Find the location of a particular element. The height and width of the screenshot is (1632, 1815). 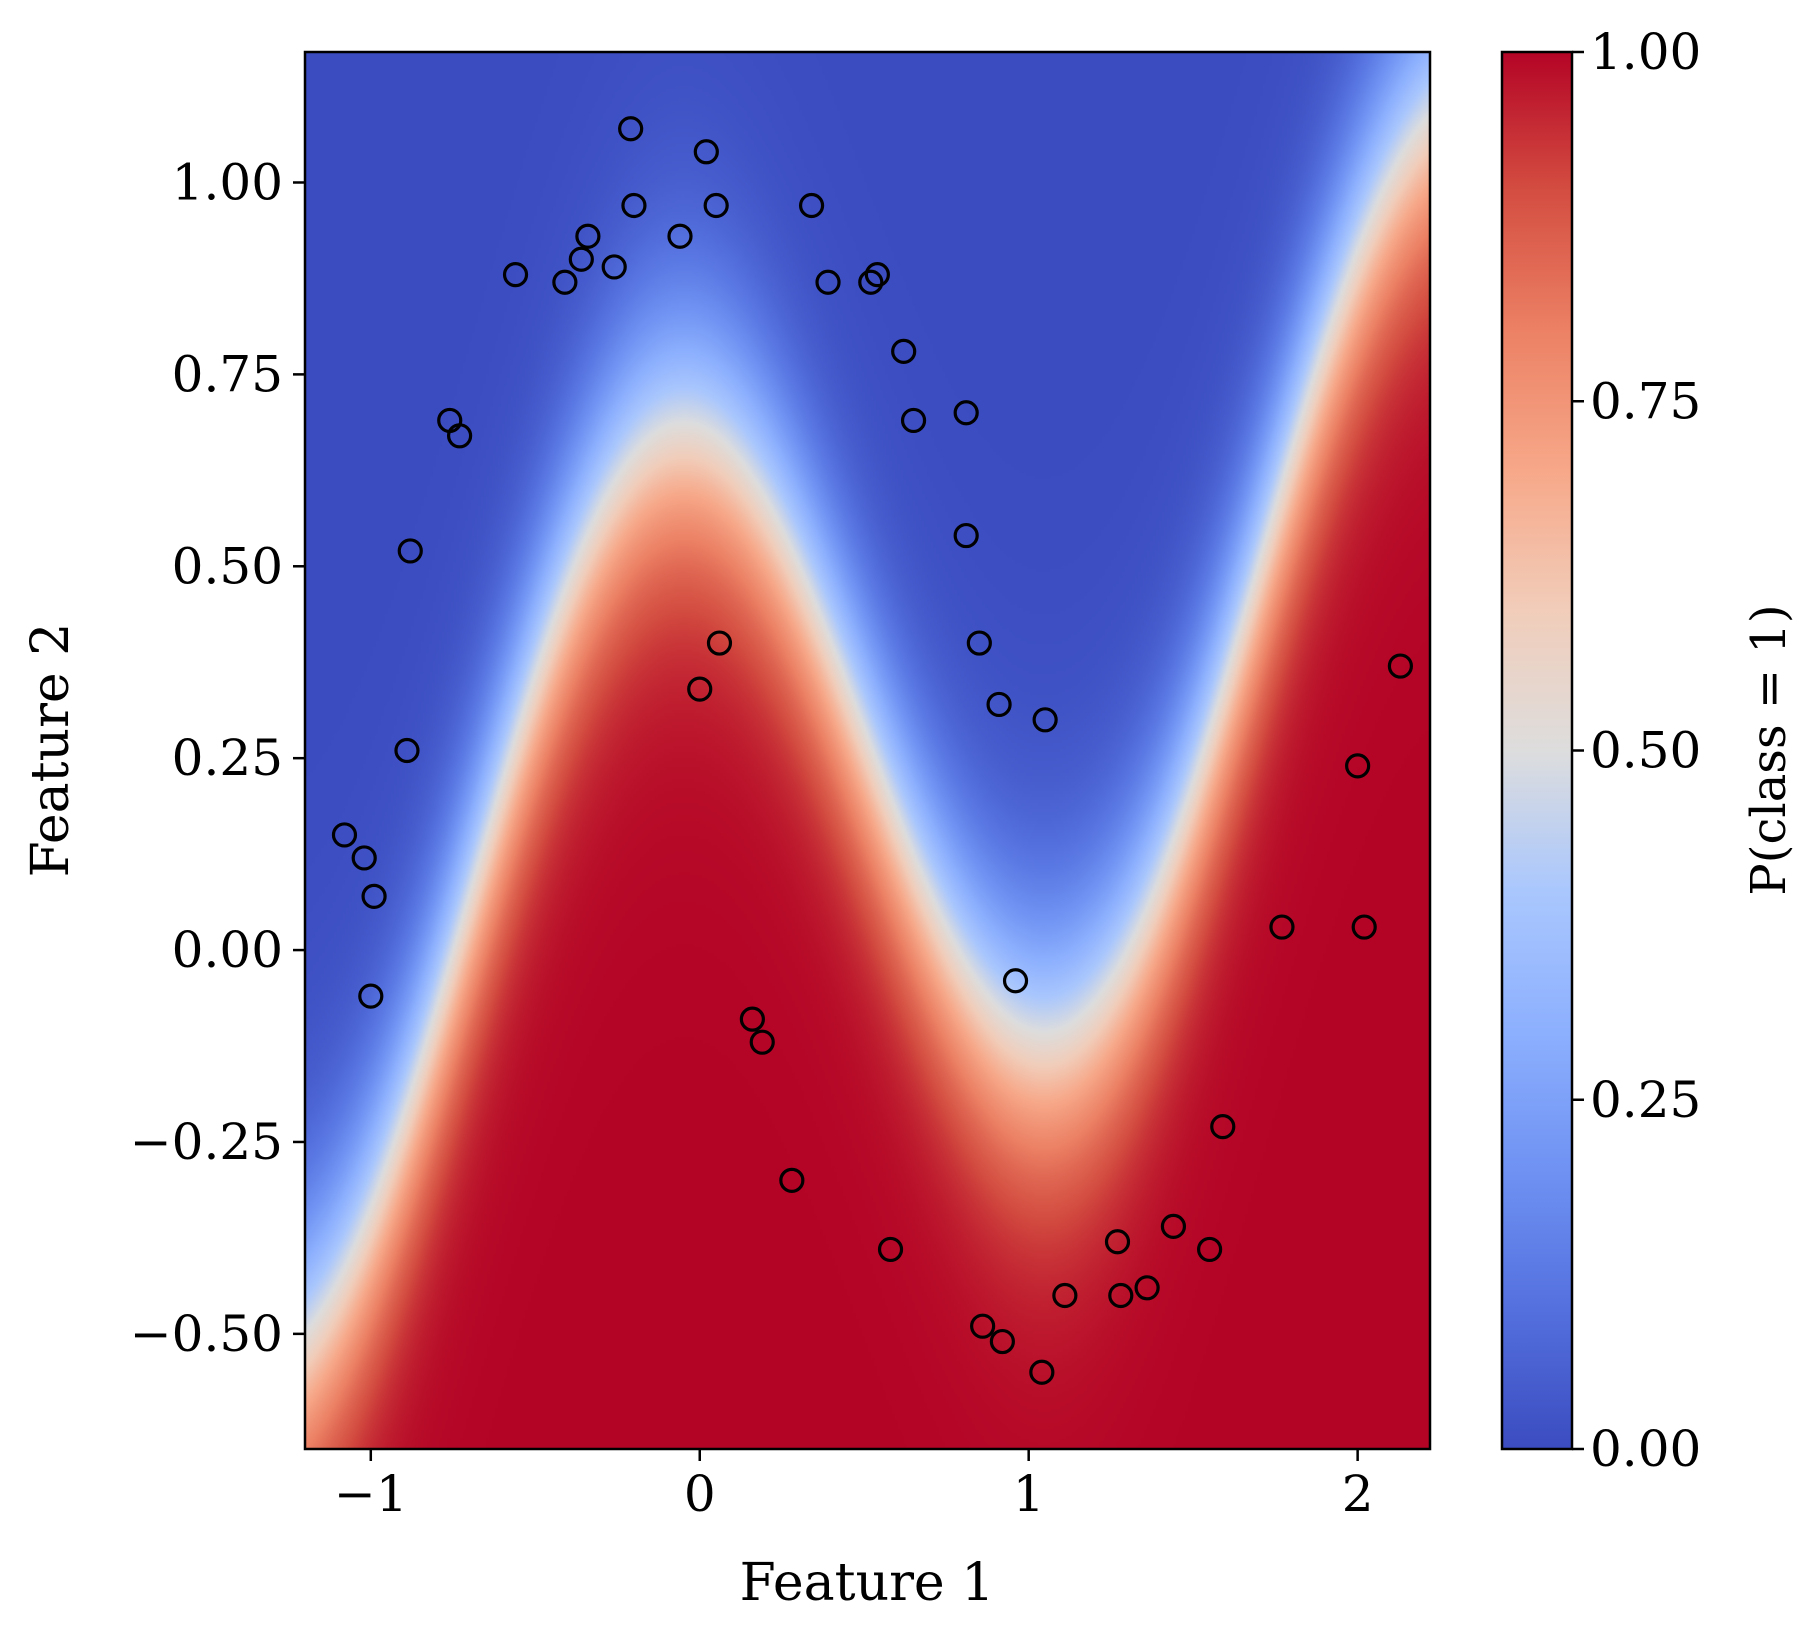

x-tick-label: 0 is located at coordinates (700, 1494).